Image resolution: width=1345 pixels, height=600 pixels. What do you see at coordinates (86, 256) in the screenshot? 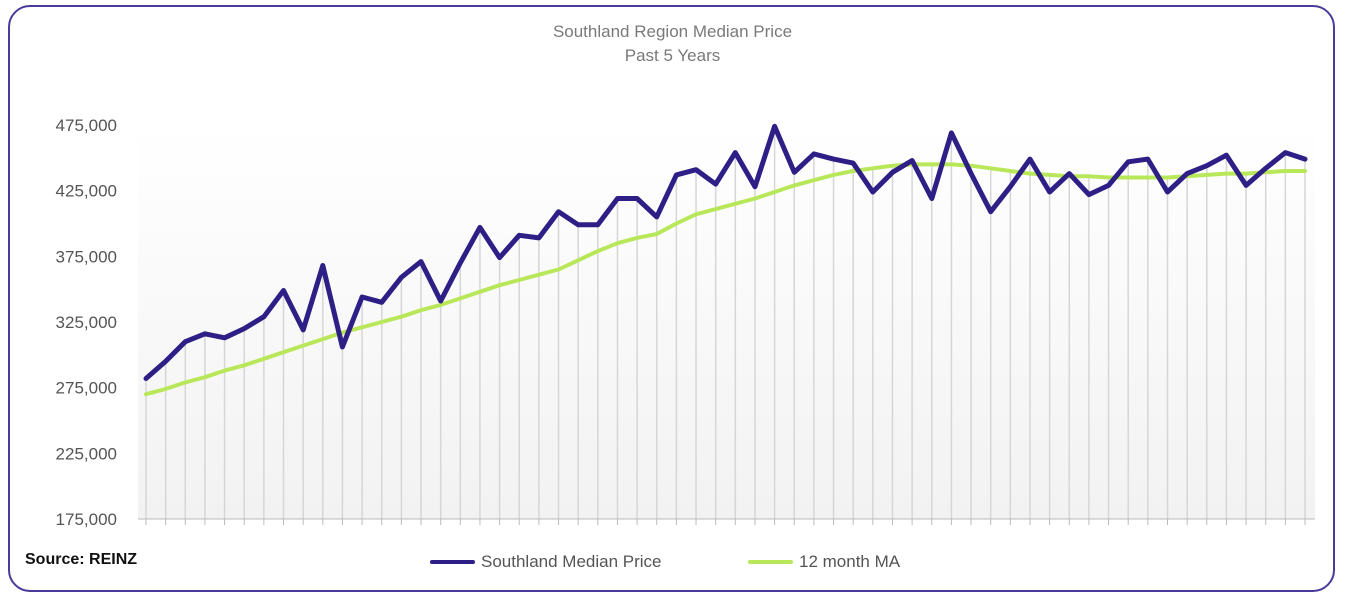
I see `y-tick-label: 375,000` at bounding box center [86, 256].